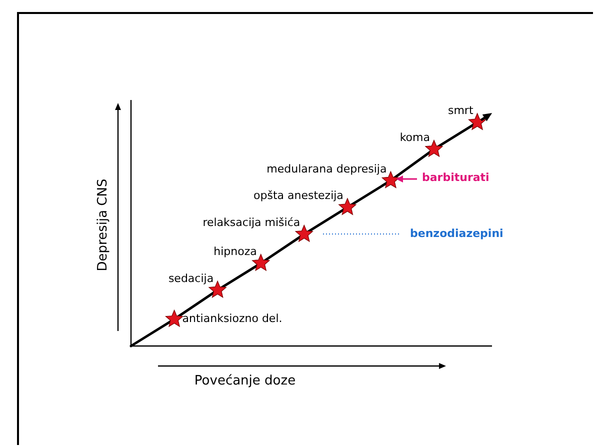 The width and height of the screenshot is (595, 447). What do you see at coordinates (251, 223) in the screenshot?
I see `annotation: relaksacija mišića` at bounding box center [251, 223].